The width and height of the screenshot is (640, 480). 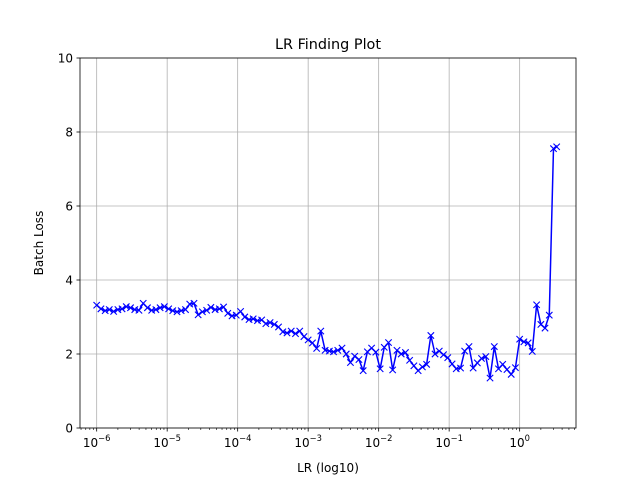 I want to click on y-tick-label: 0, so click(x=69, y=428).